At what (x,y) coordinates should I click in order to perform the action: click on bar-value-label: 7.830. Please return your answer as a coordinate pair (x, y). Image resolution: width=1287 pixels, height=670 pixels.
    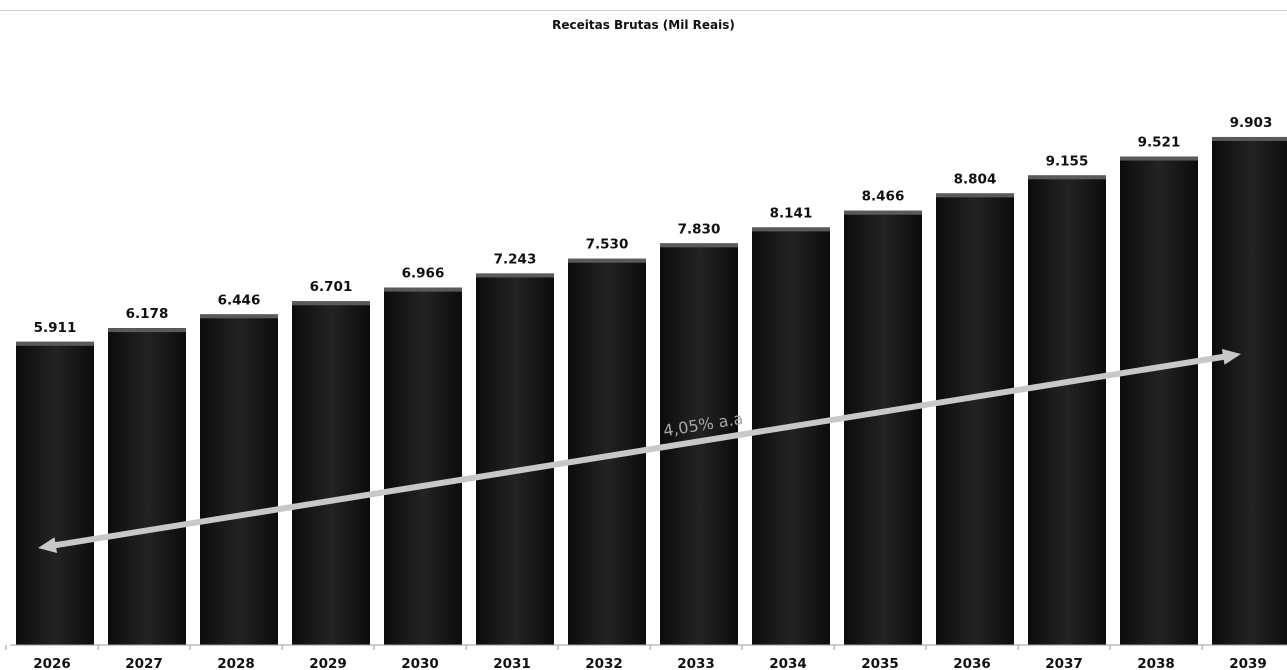
    Looking at the image, I should click on (699, 229).